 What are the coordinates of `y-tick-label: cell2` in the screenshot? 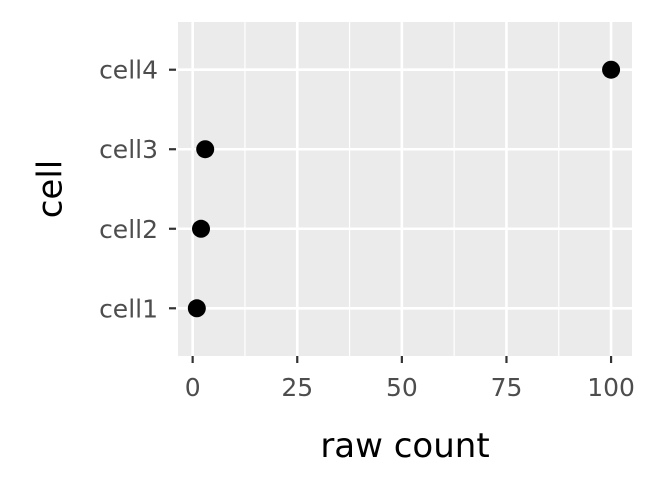 It's located at (128, 229).